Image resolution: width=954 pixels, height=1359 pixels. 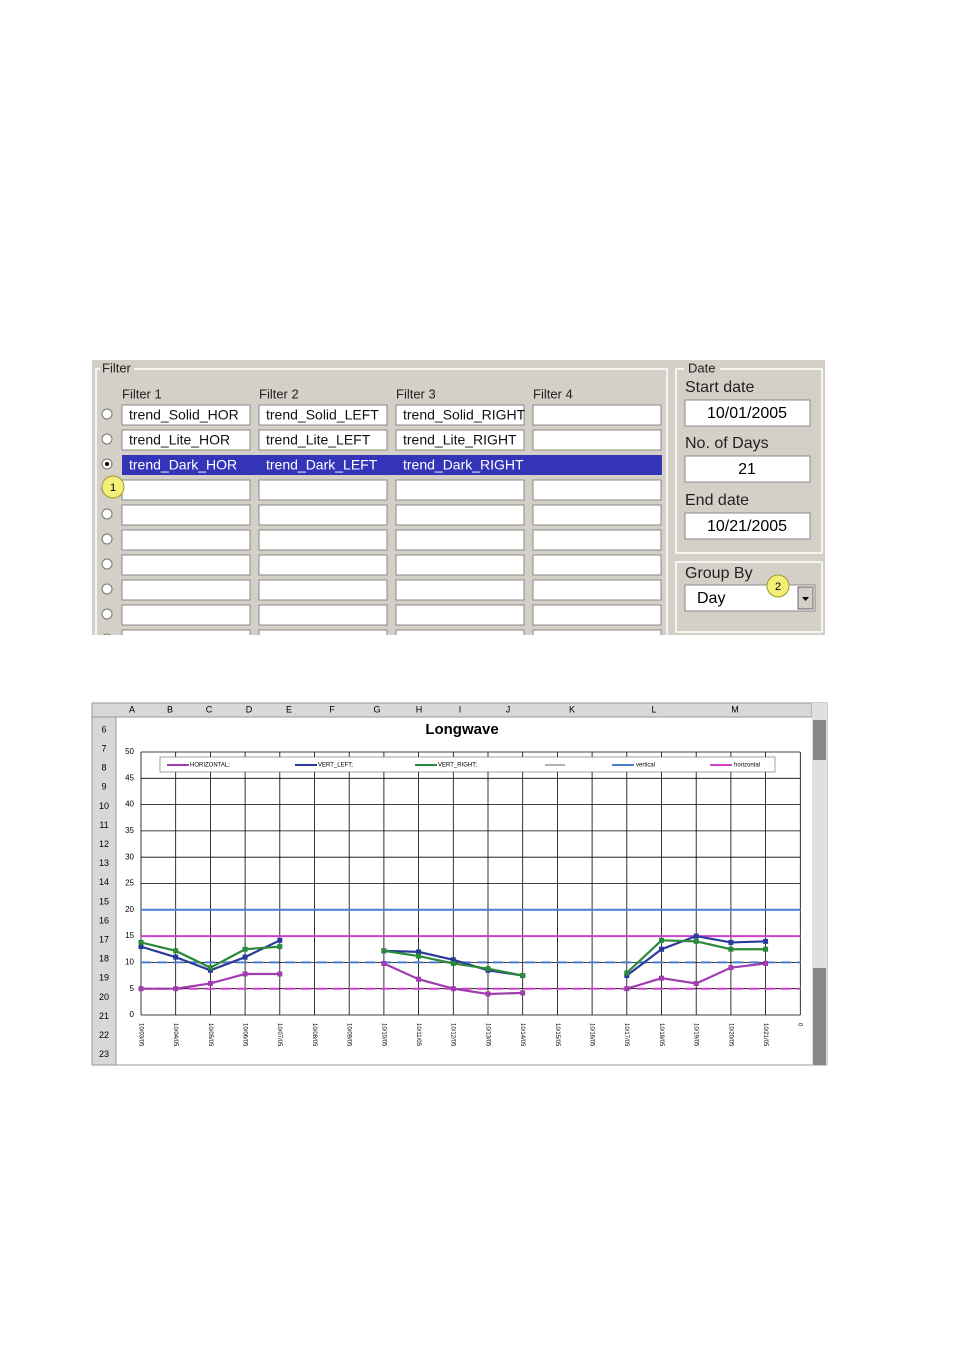 I want to click on combo, so click(x=750, y=598).